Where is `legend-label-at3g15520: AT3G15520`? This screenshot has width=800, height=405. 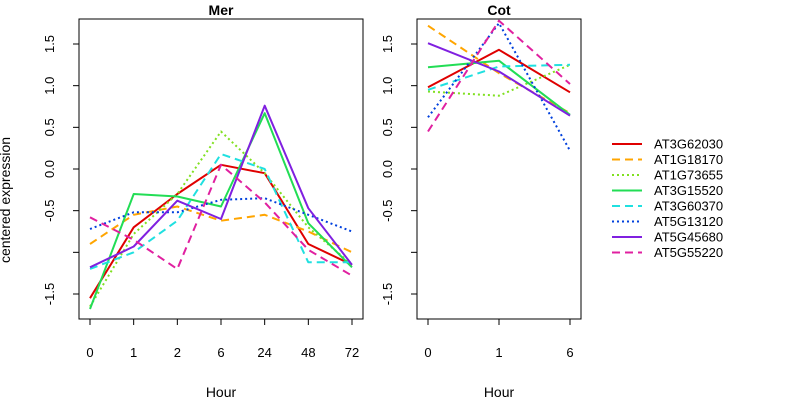 legend-label-at3g15520: AT3G15520 is located at coordinates (688, 190).